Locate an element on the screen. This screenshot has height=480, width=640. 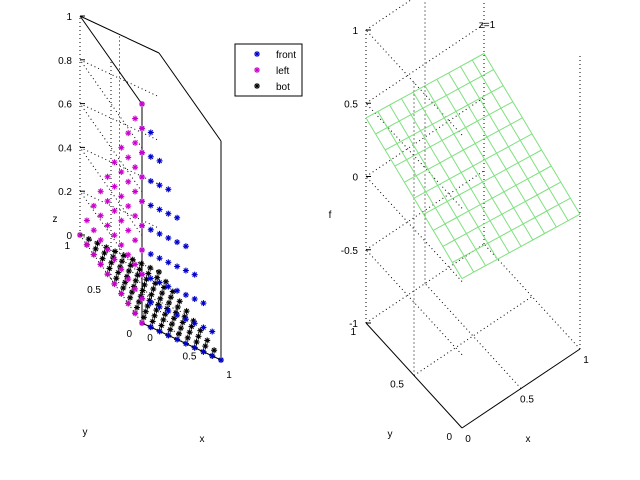
y-tick-label: 0.5 is located at coordinates (397, 385).